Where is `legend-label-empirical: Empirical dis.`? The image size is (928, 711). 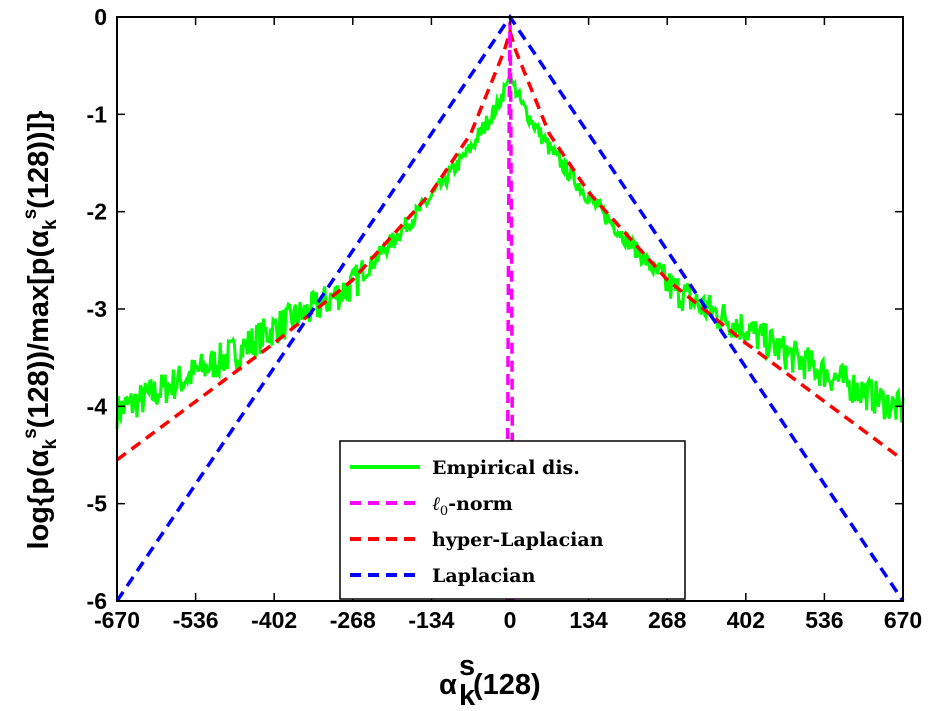
legend-label-empirical: Empirical dis. is located at coordinates (506, 468).